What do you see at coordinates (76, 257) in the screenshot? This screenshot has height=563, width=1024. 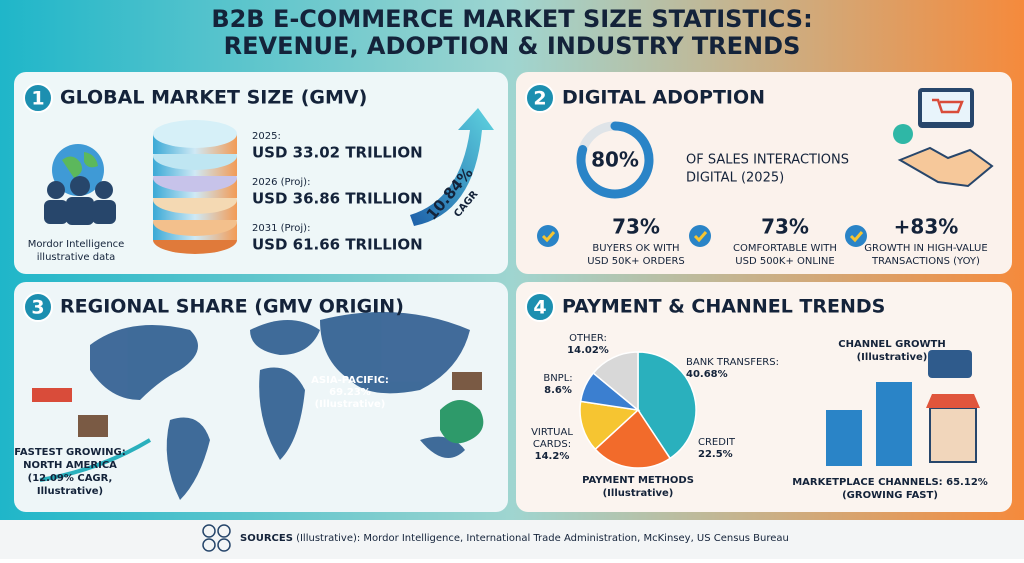 I see `source-note: illustrative data` at bounding box center [76, 257].